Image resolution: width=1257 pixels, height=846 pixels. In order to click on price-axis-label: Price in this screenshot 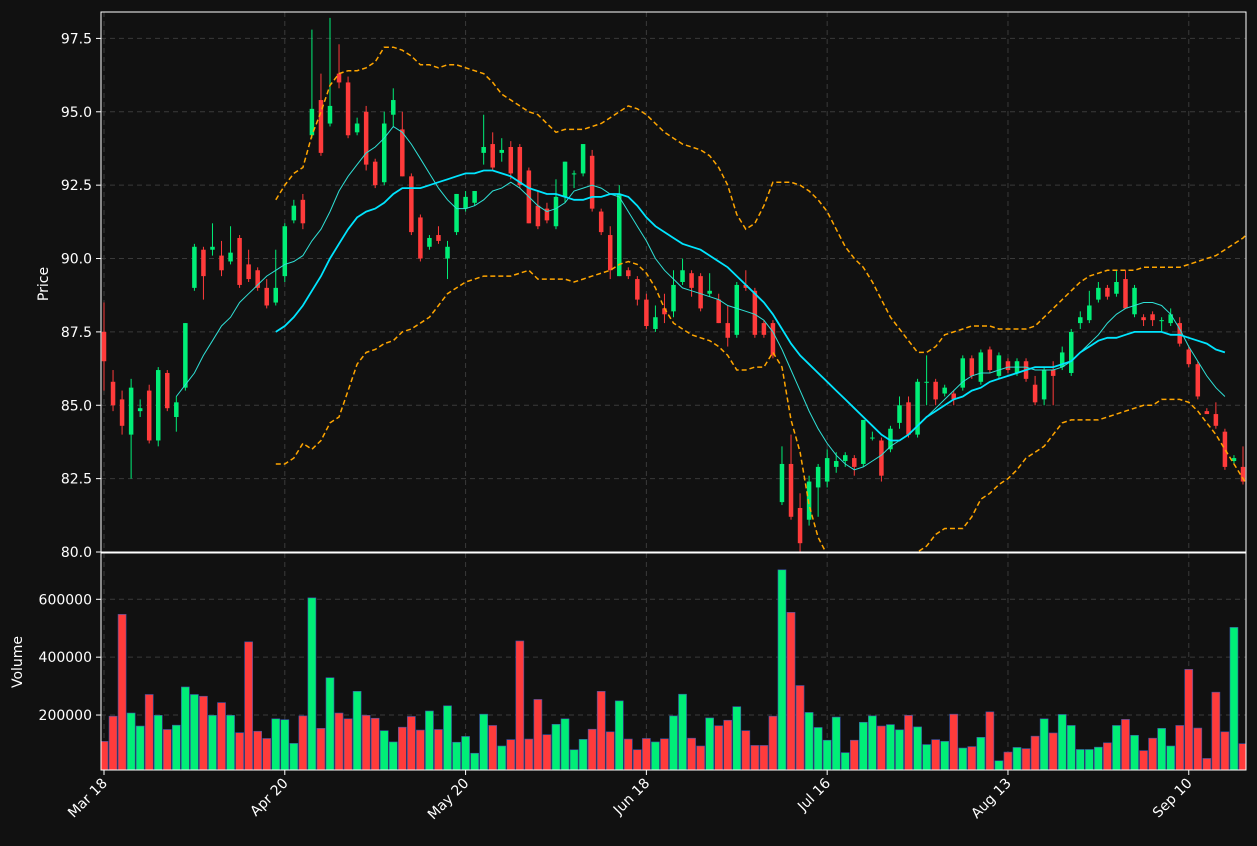, I will do `click(44, 284)`.